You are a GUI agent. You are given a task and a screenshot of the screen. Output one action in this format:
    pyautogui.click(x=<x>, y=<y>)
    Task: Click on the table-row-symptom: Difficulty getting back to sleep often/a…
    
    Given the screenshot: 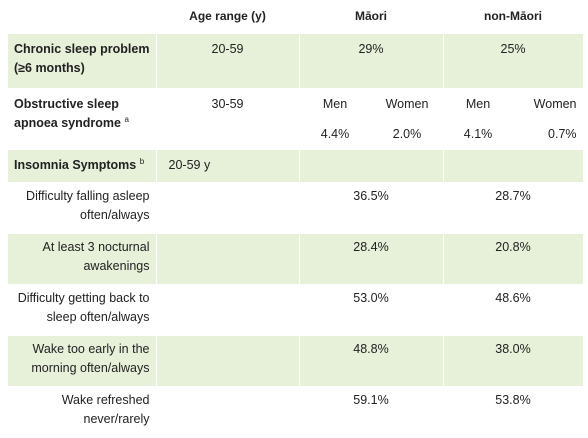 What is the action you would take?
    pyautogui.click(x=296, y=310)
    